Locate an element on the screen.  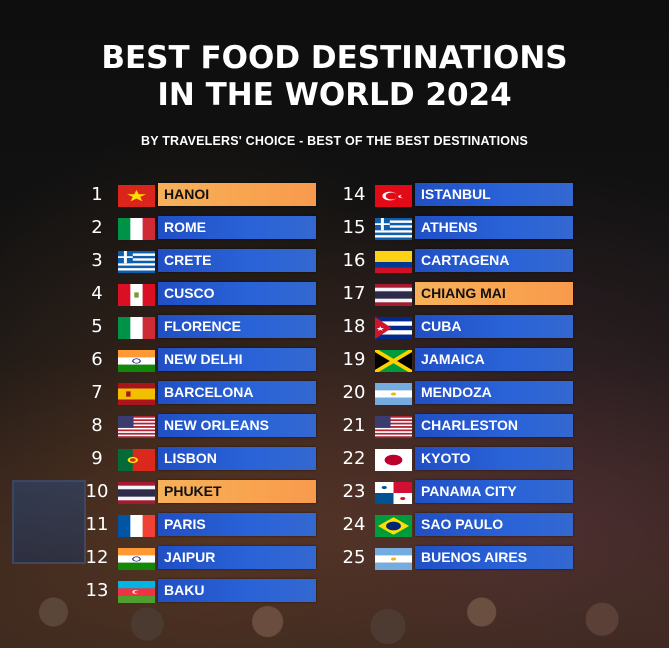
city-label: KYOTO is located at coordinates (494, 458).